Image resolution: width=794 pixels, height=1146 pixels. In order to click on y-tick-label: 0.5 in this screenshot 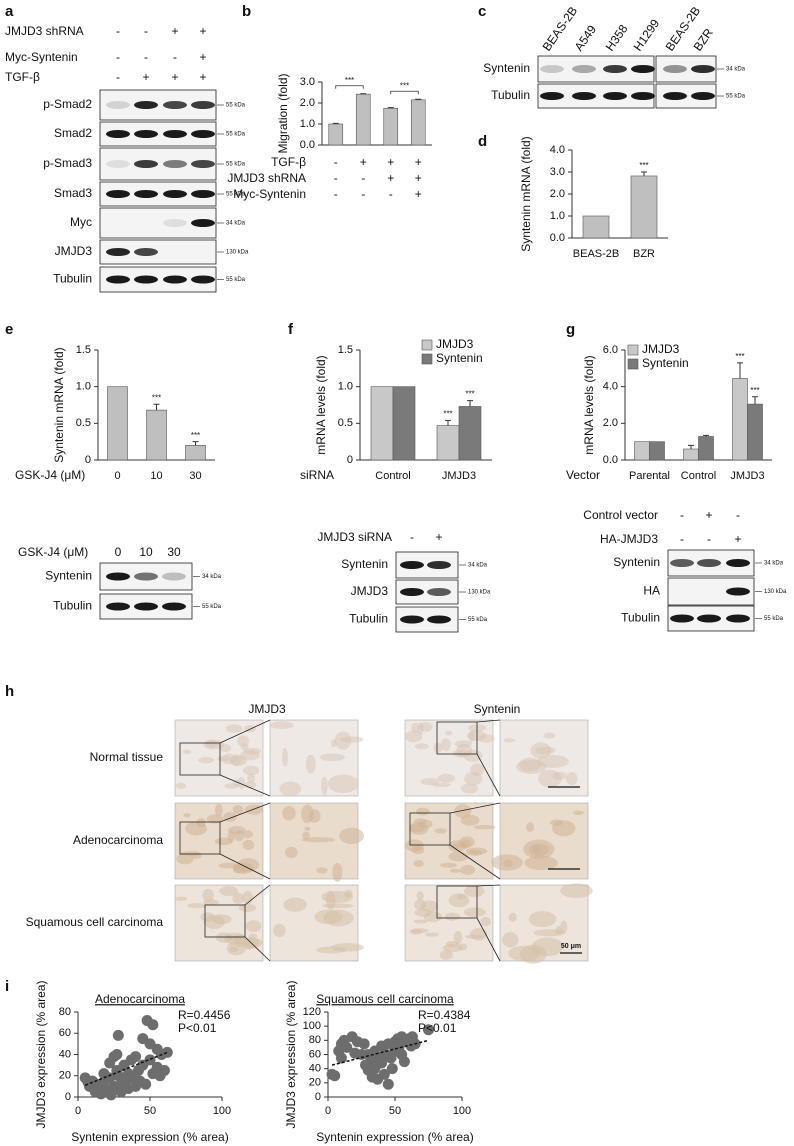, I will do `click(345, 423)`.